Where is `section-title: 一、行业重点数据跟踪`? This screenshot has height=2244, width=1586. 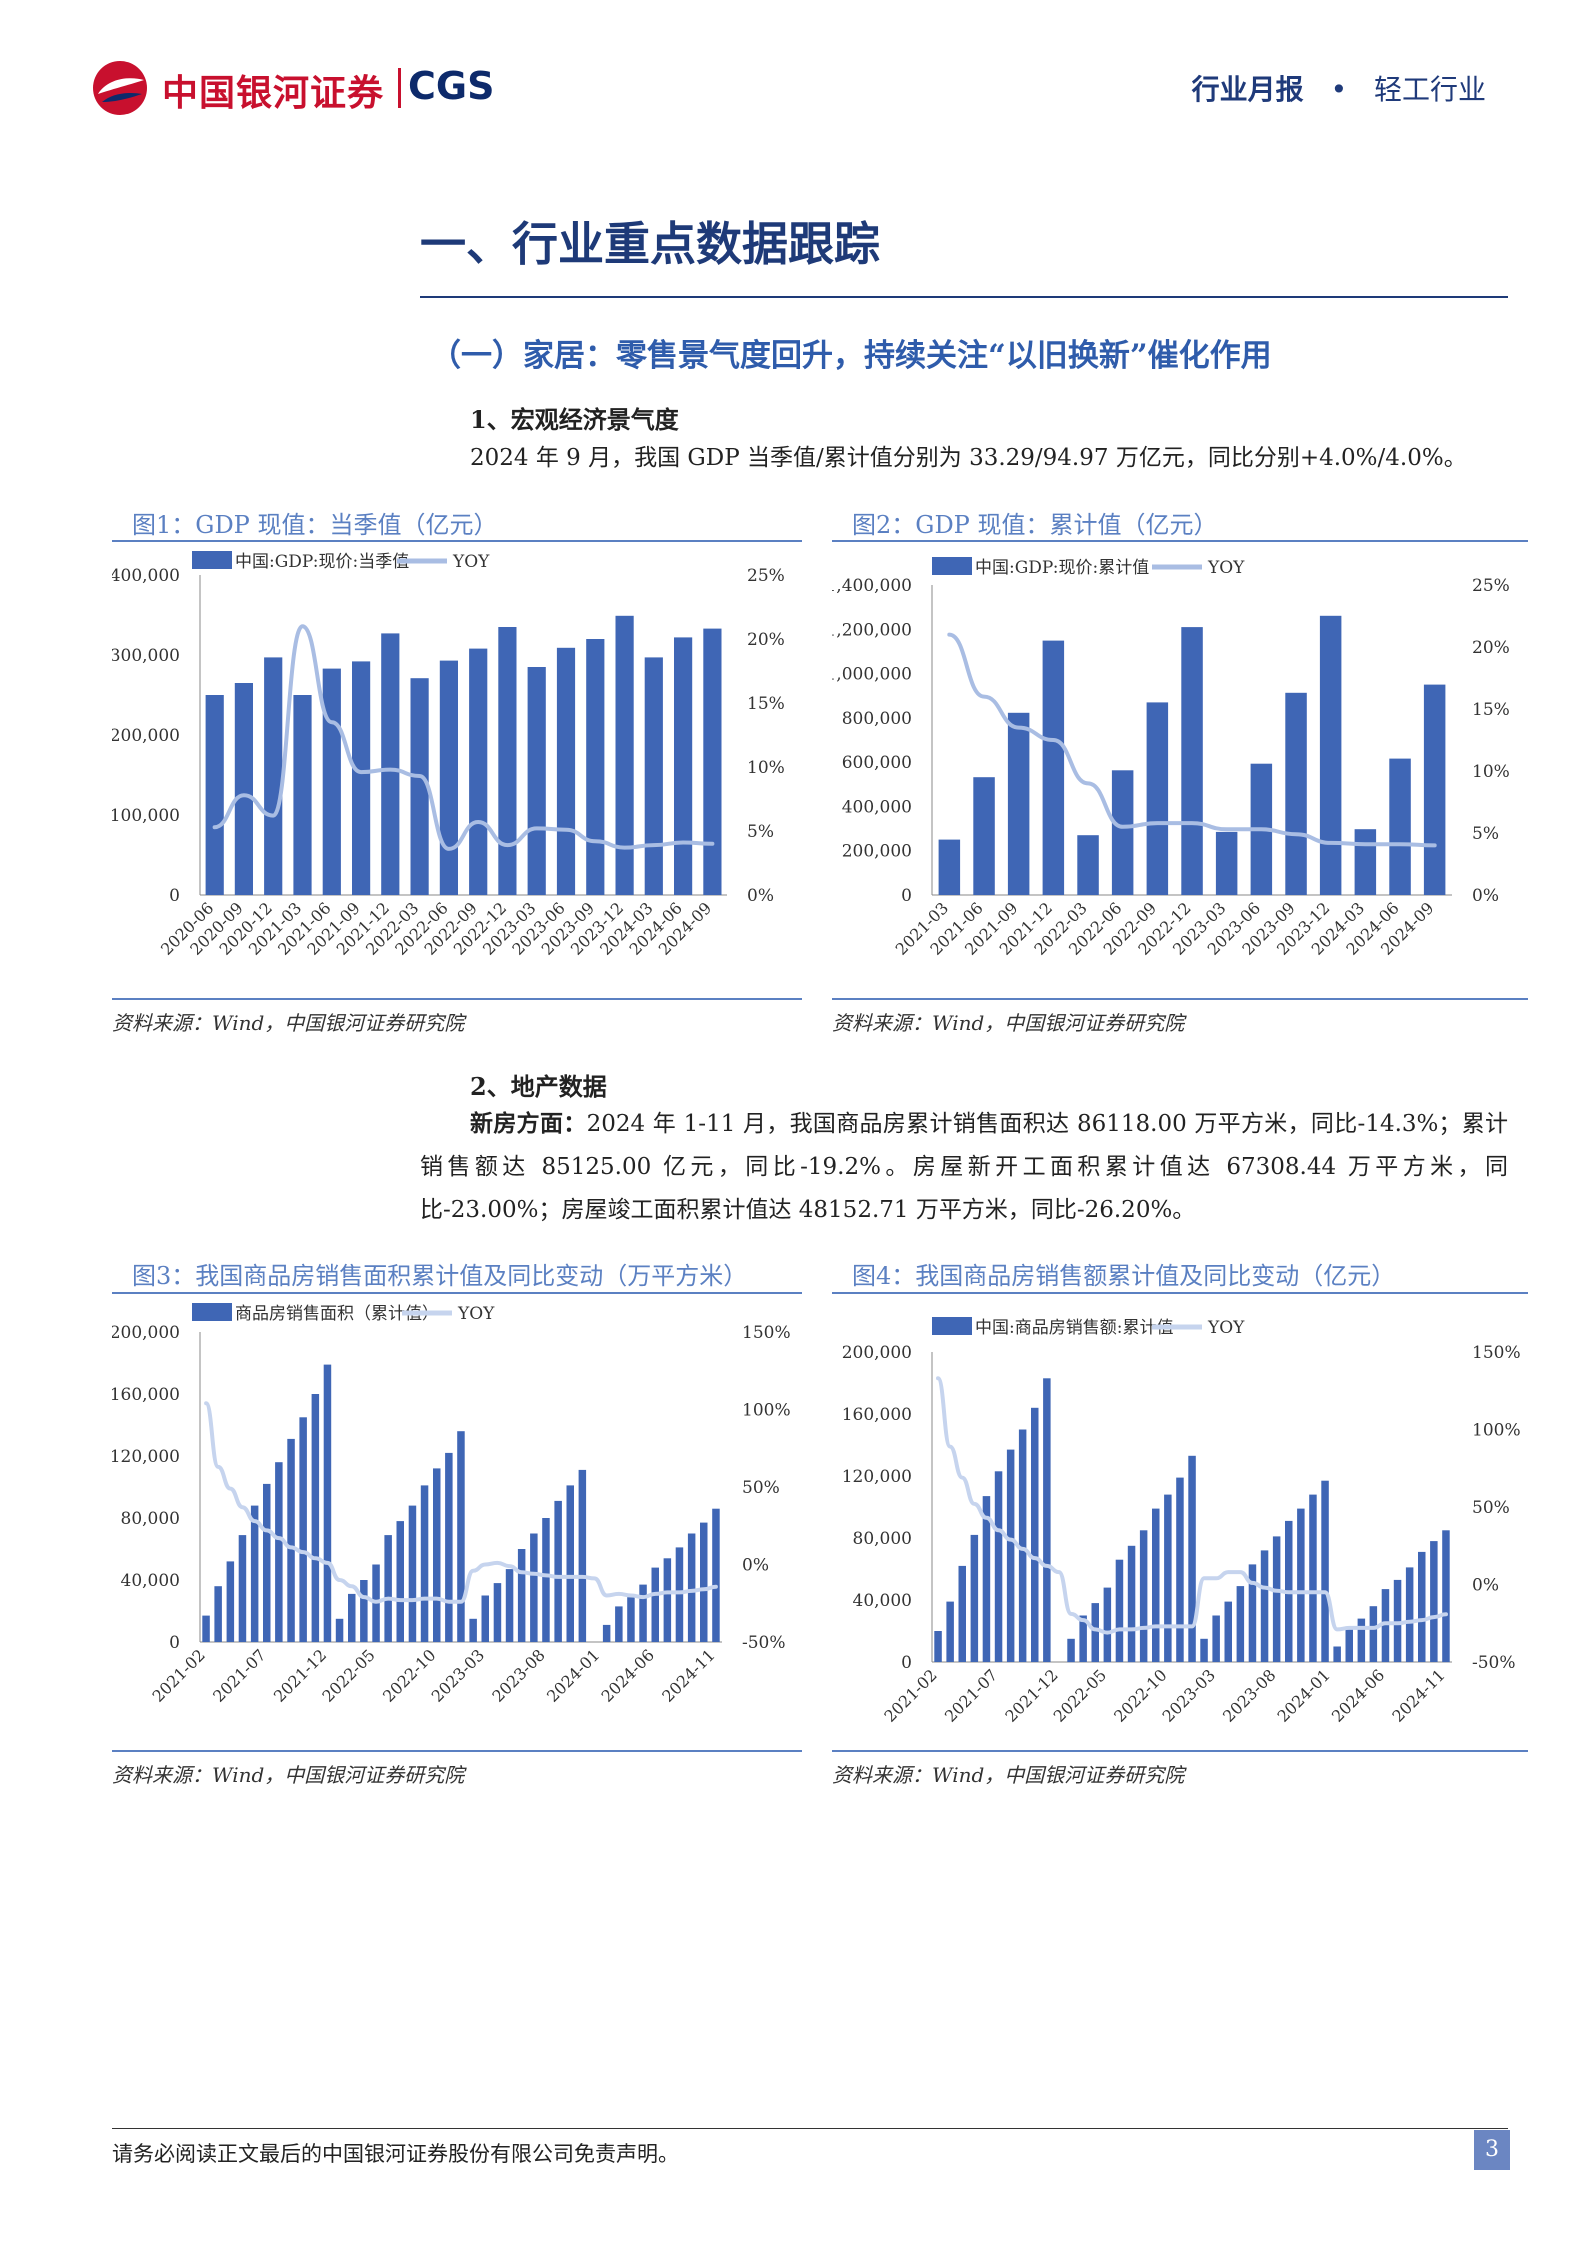
section-title: 一、行业重点数据跟踪 is located at coordinates (650, 244).